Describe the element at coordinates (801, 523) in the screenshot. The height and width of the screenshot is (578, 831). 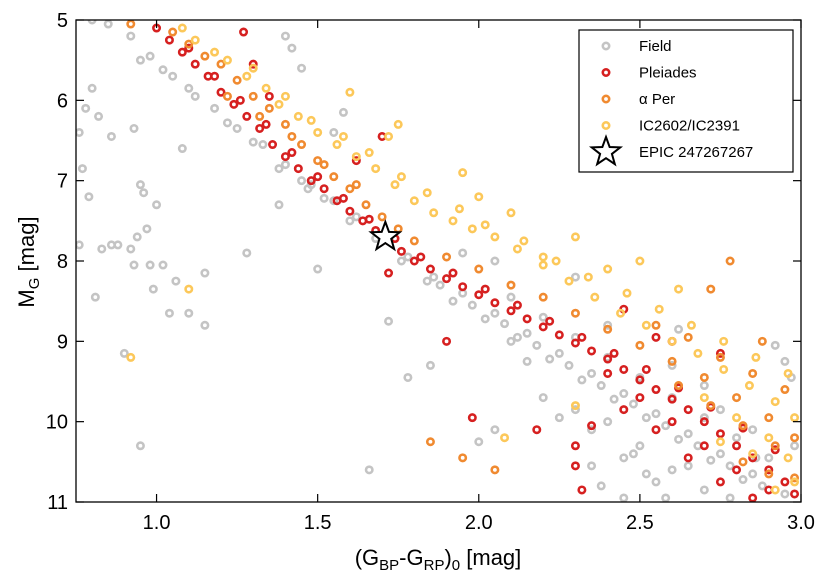
I see `x-tick-label: 3.0` at that location.